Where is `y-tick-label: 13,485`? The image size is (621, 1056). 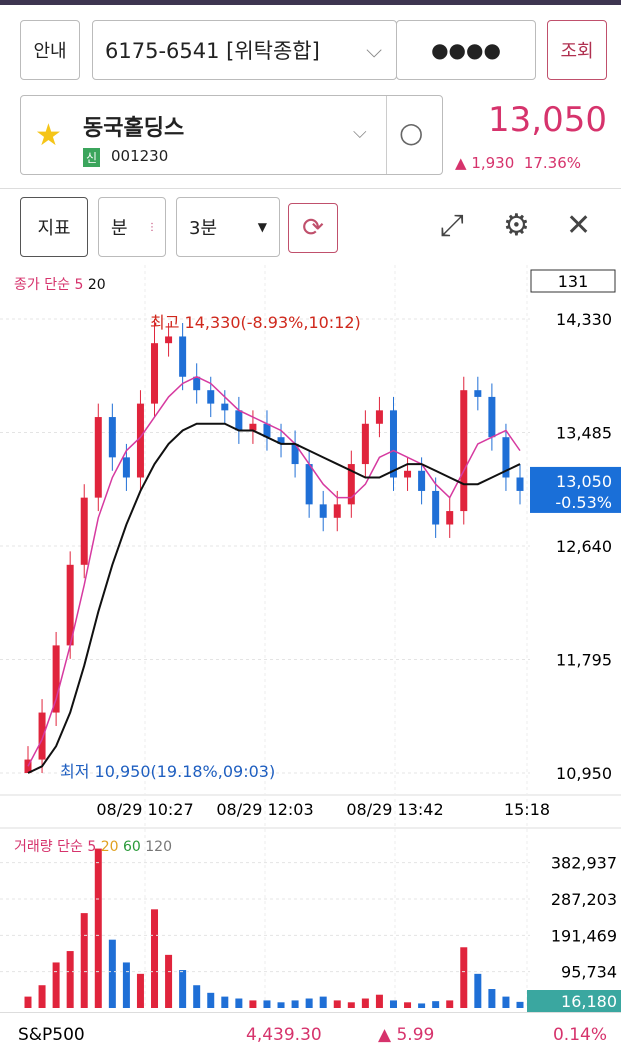
y-tick-label: 13,485 is located at coordinates (584, 433).